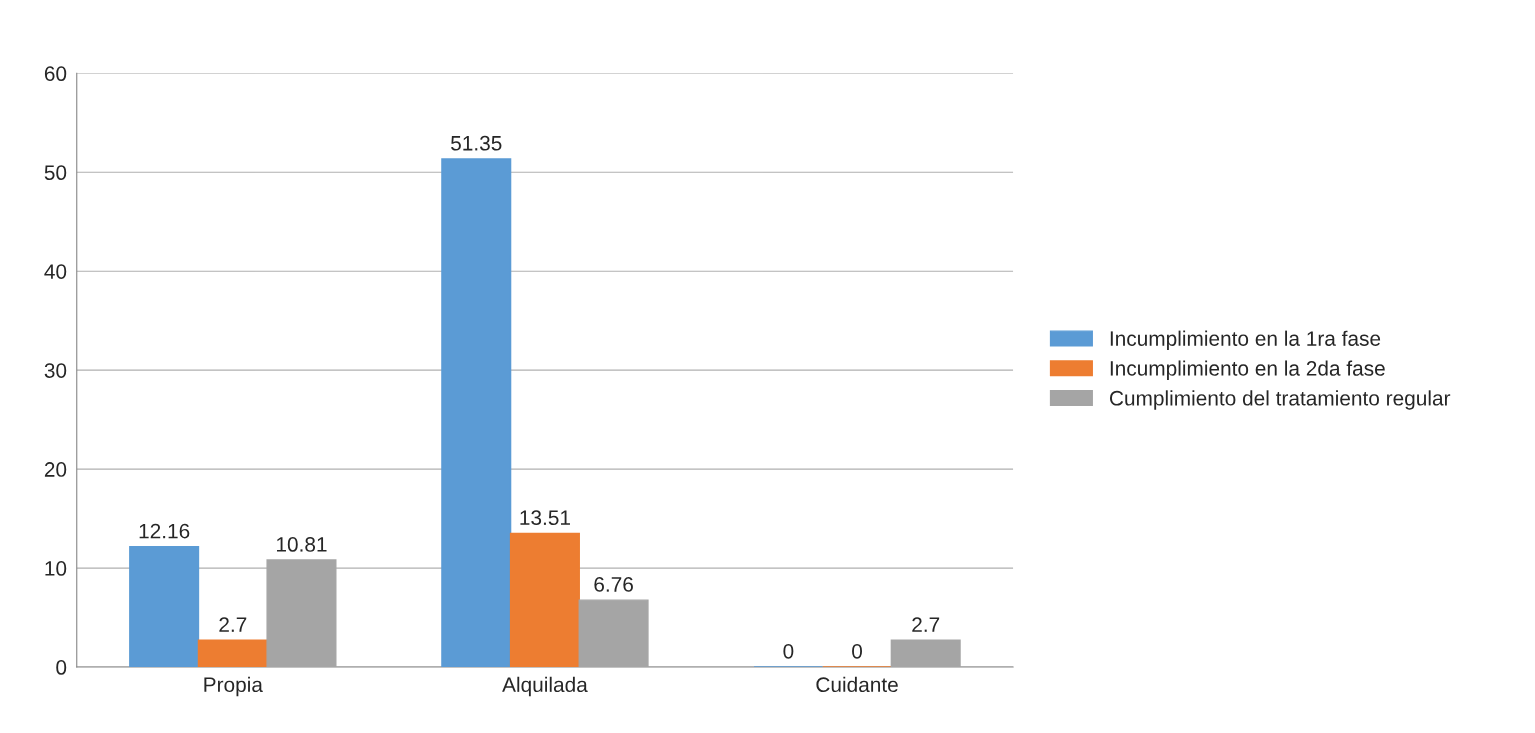 The height and width of the screenshot is (733, 1535). Describe the element at coordinates (545, 518) in the screenshot. I see `data-label: 13.51` at that location.